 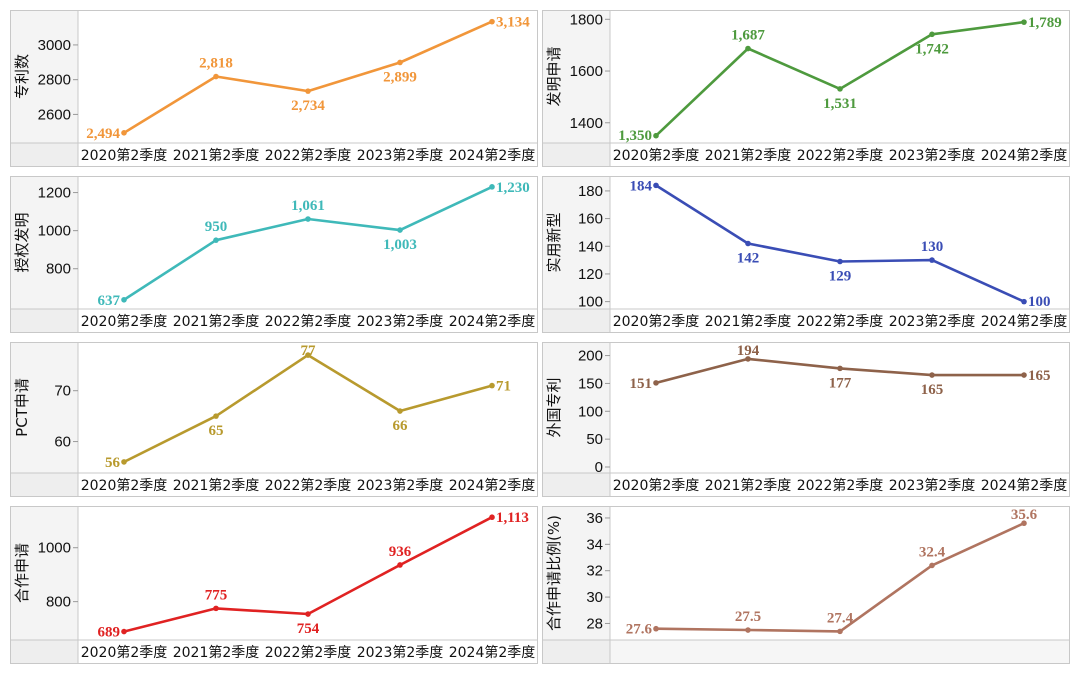 I want to click on y-axis-title: 合作申请, so click(x=22, y=573).